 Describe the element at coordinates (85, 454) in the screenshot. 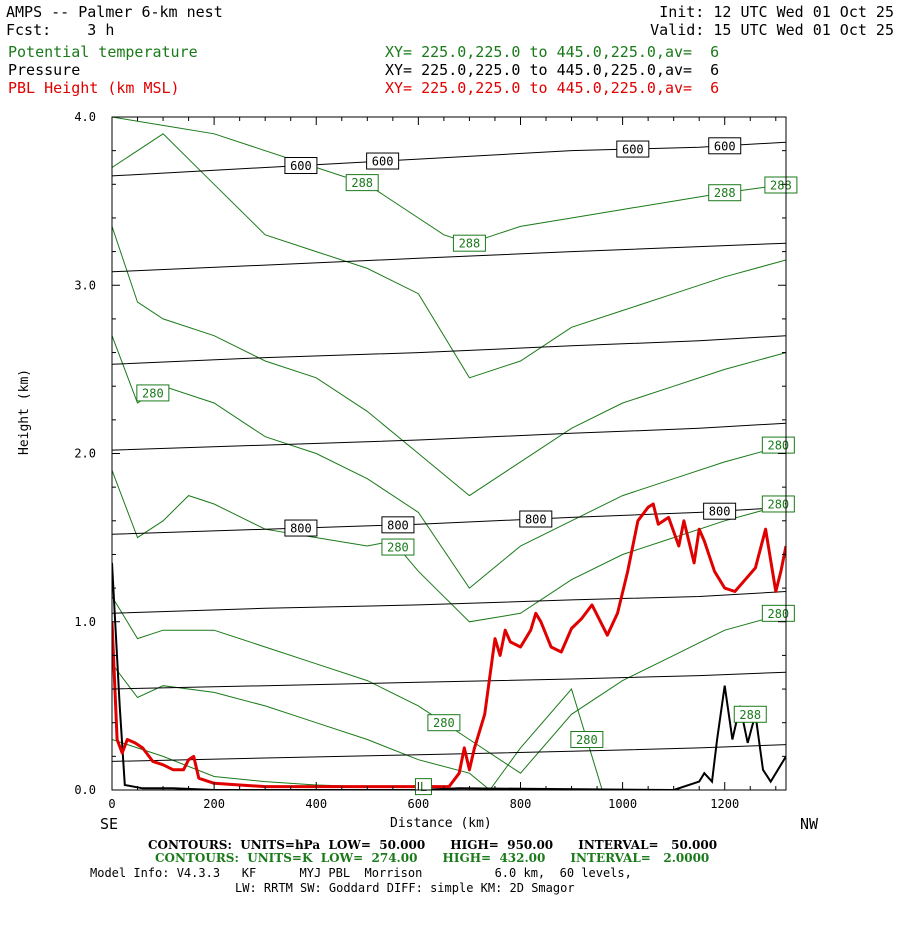

I see `y-tick-label-2: 2.0` at that location.